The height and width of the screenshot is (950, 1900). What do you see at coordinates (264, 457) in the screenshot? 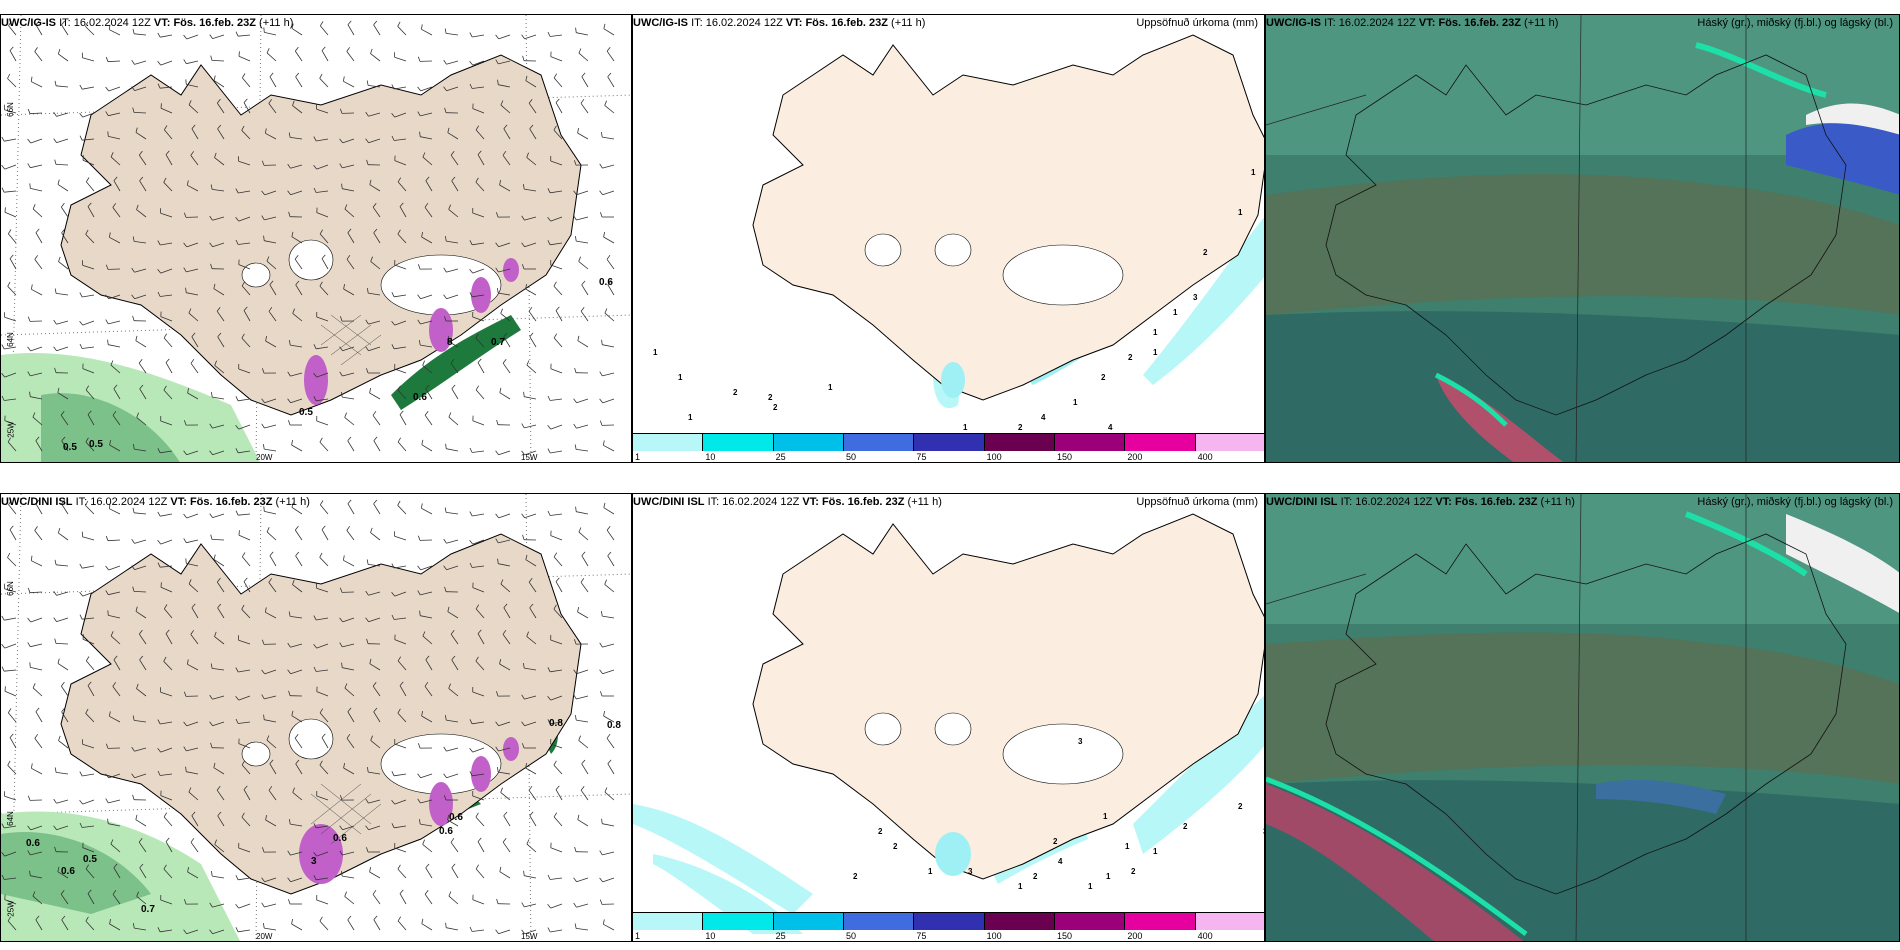
I see `lon-label: 20W` at bounding box center [264, 457].